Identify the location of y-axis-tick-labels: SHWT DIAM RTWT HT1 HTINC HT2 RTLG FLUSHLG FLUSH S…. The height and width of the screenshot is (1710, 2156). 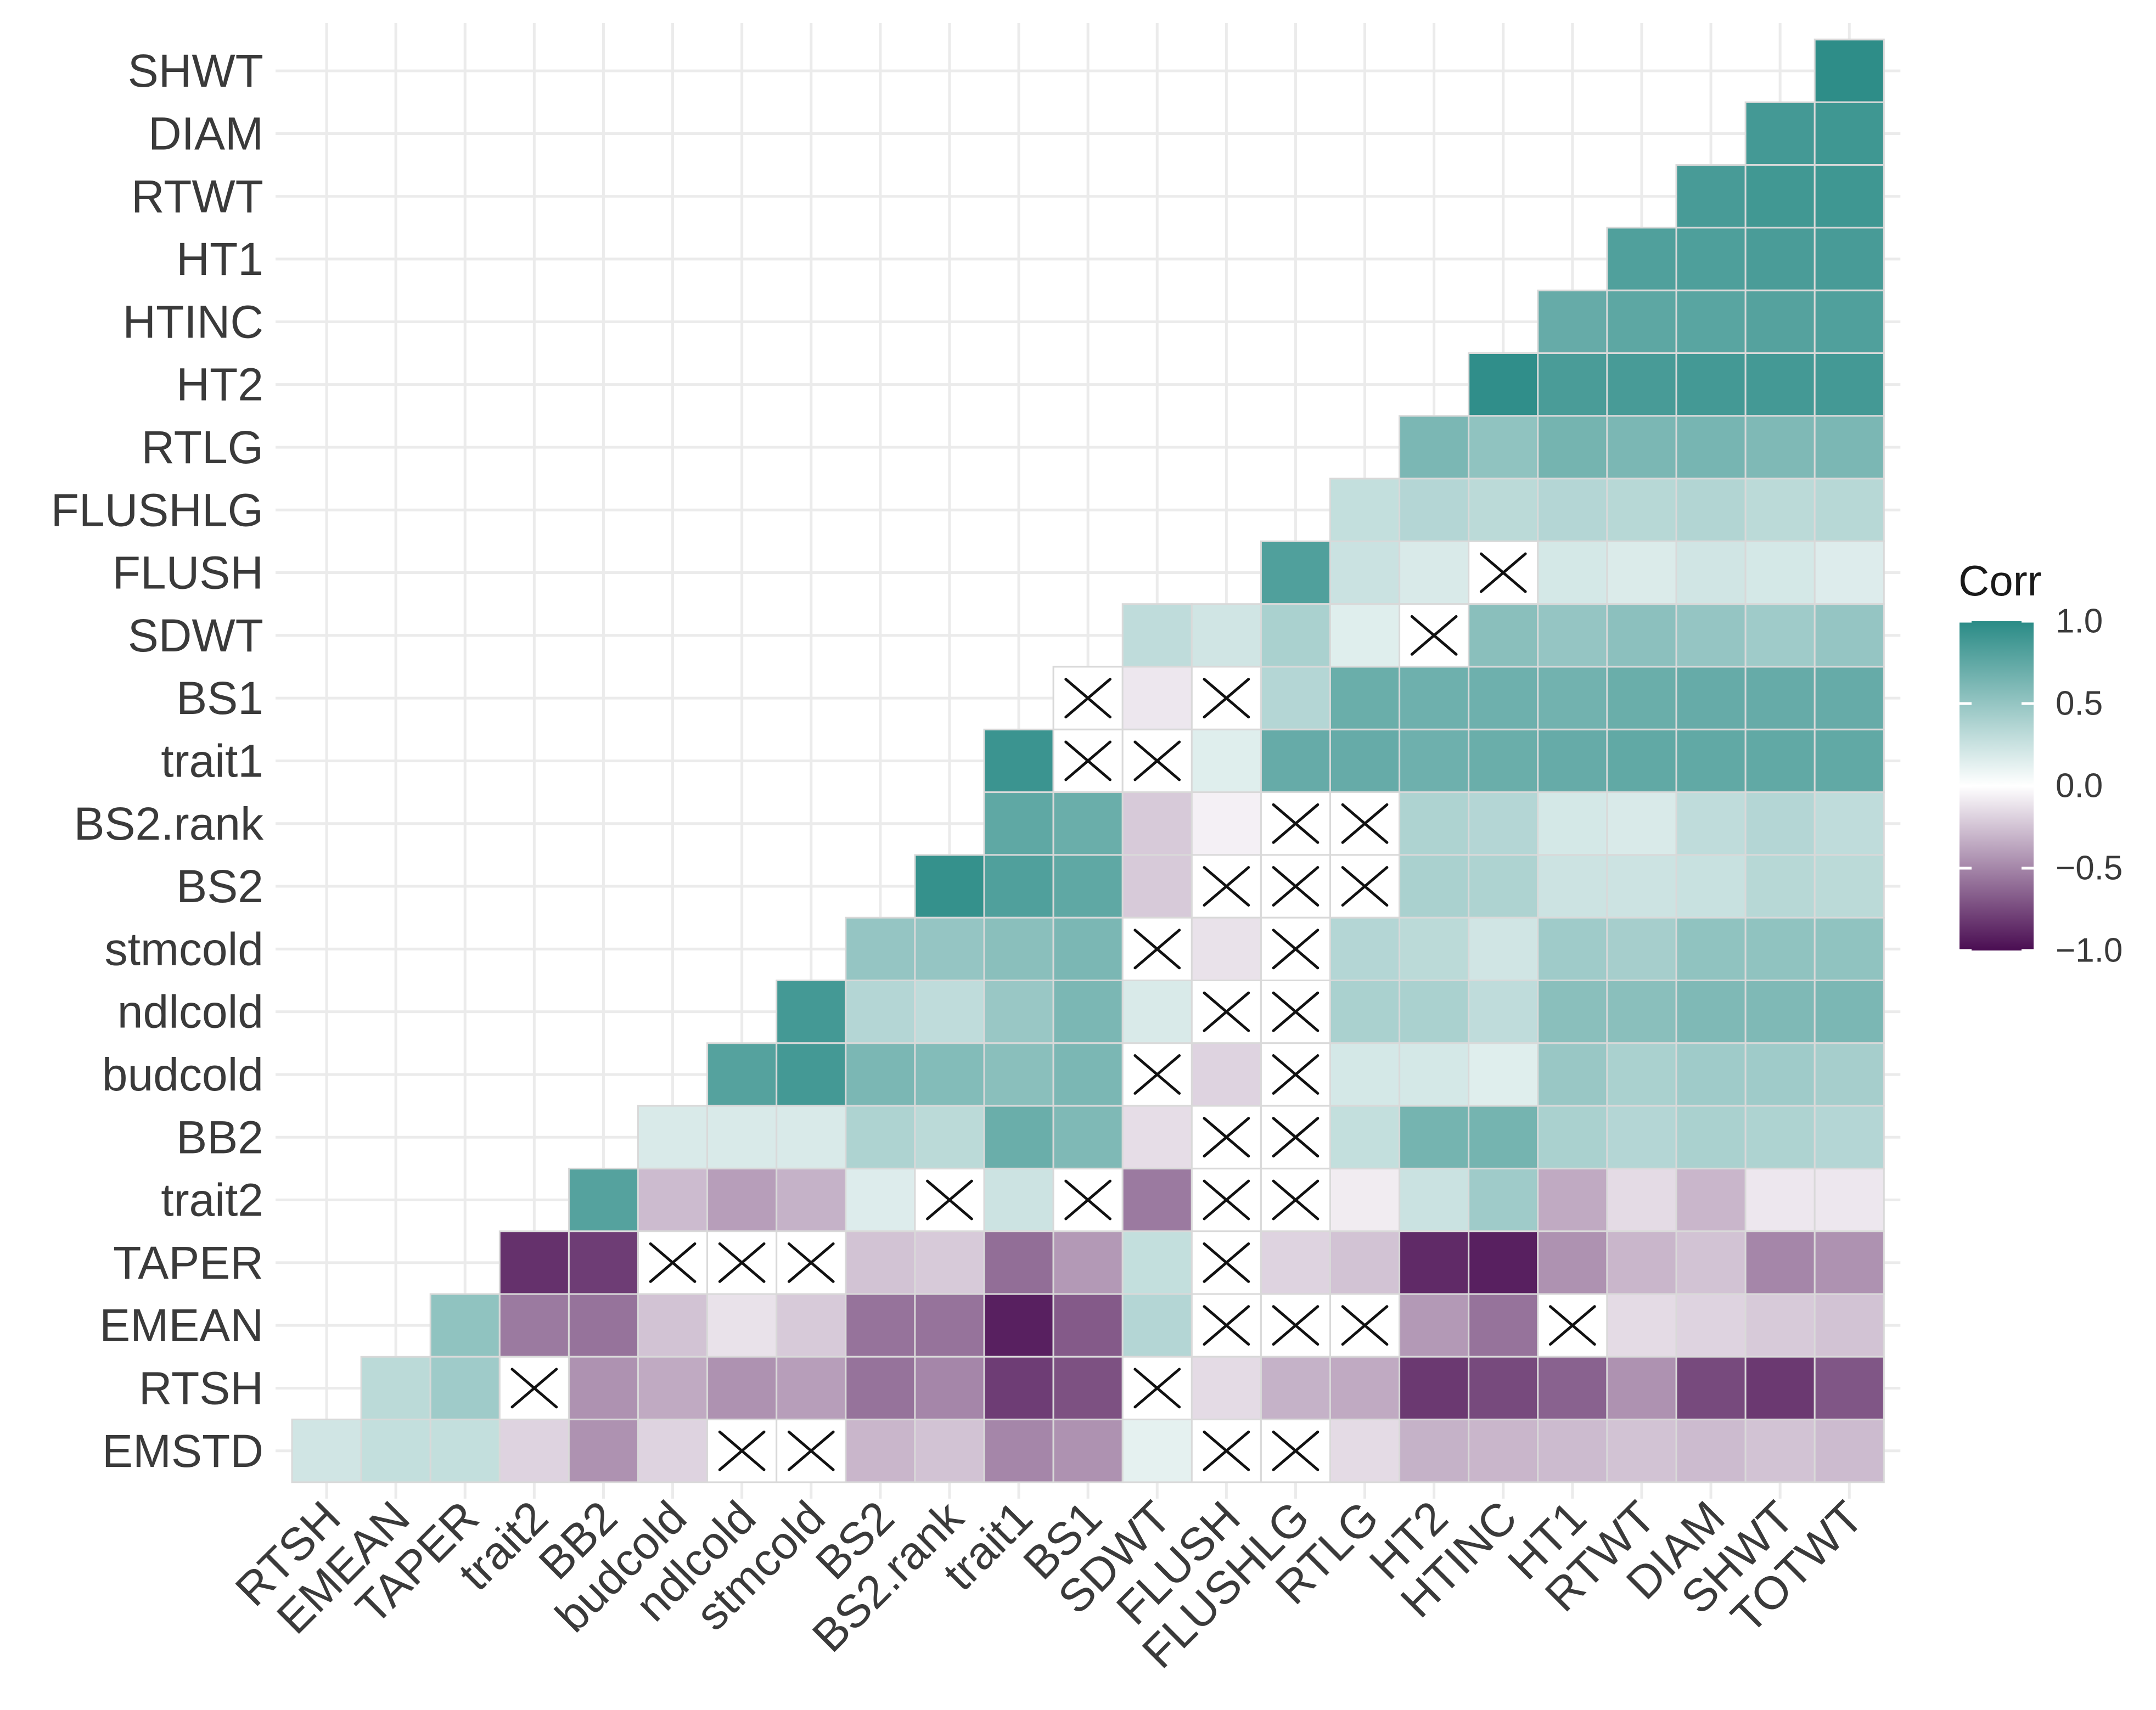
(157, 761).